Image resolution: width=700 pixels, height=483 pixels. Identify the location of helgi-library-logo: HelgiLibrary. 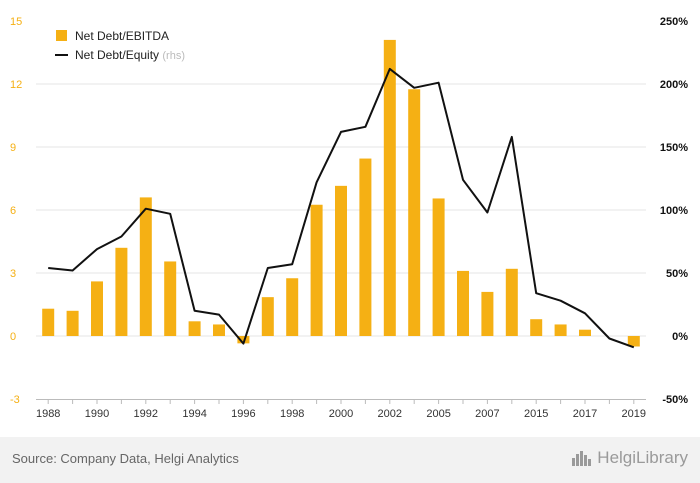
(629, 458).